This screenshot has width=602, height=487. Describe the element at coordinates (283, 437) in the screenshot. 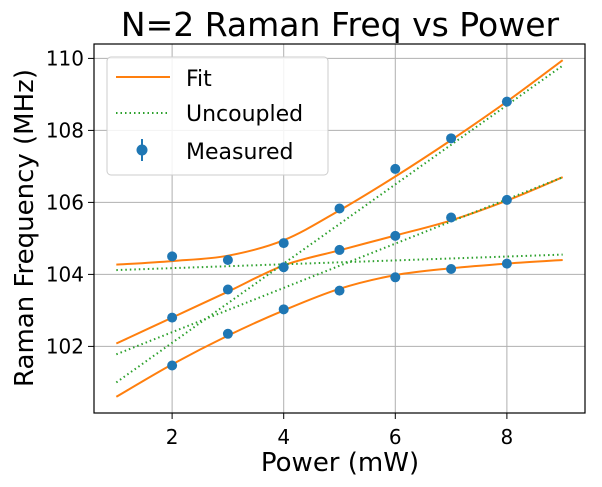

I see `x-tick-label: 4` at that location.